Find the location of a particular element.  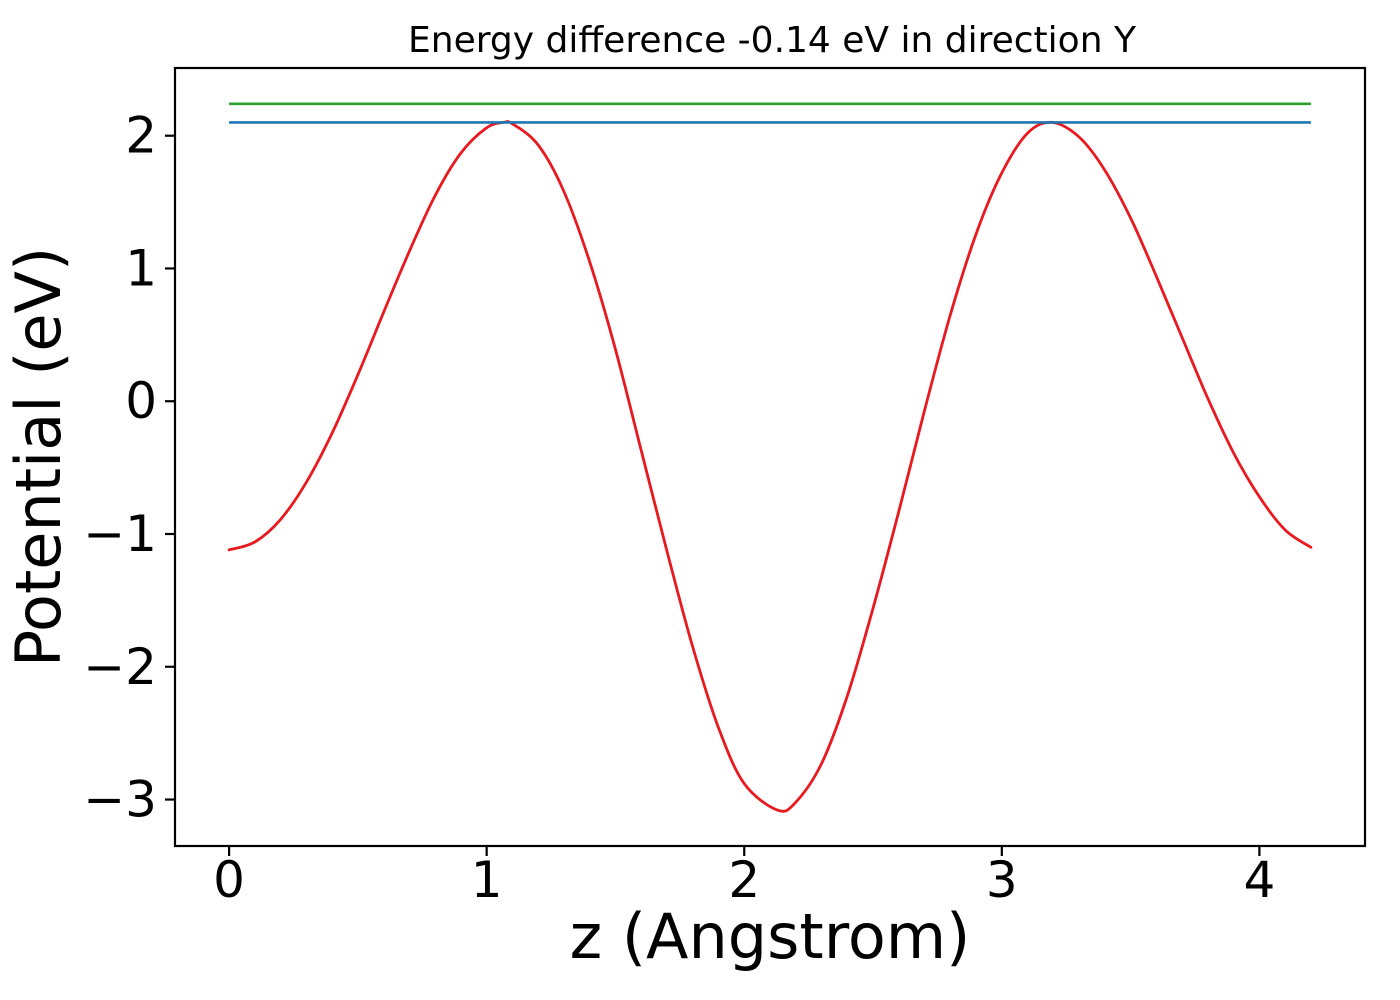

y-axis-label: Potential (eV) is located at coordinates (38, 457).